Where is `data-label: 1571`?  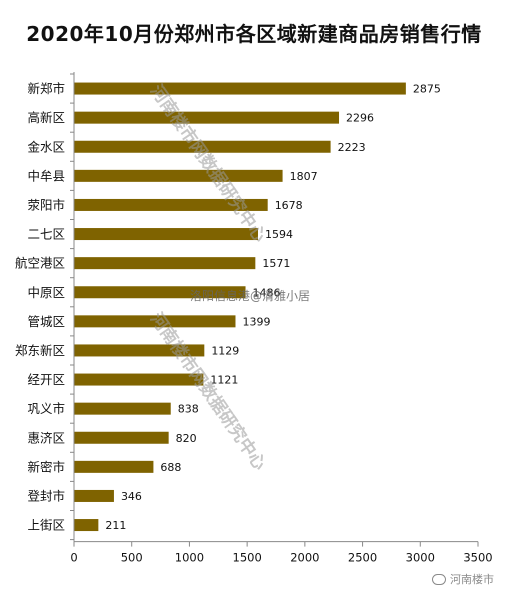
data-label: 1571 is located at coordinates (276, 263).